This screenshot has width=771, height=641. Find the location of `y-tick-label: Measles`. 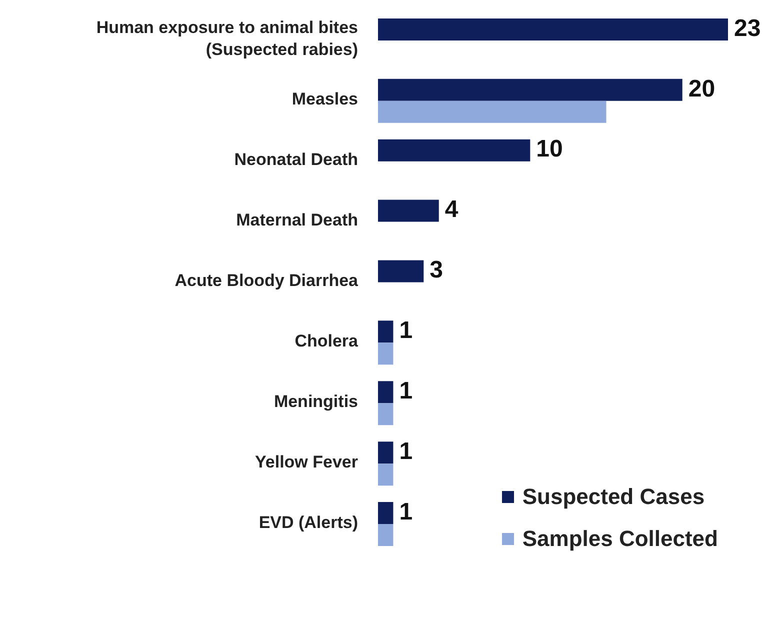

y-tick-label: Measles is located at coordinates (325, 100).